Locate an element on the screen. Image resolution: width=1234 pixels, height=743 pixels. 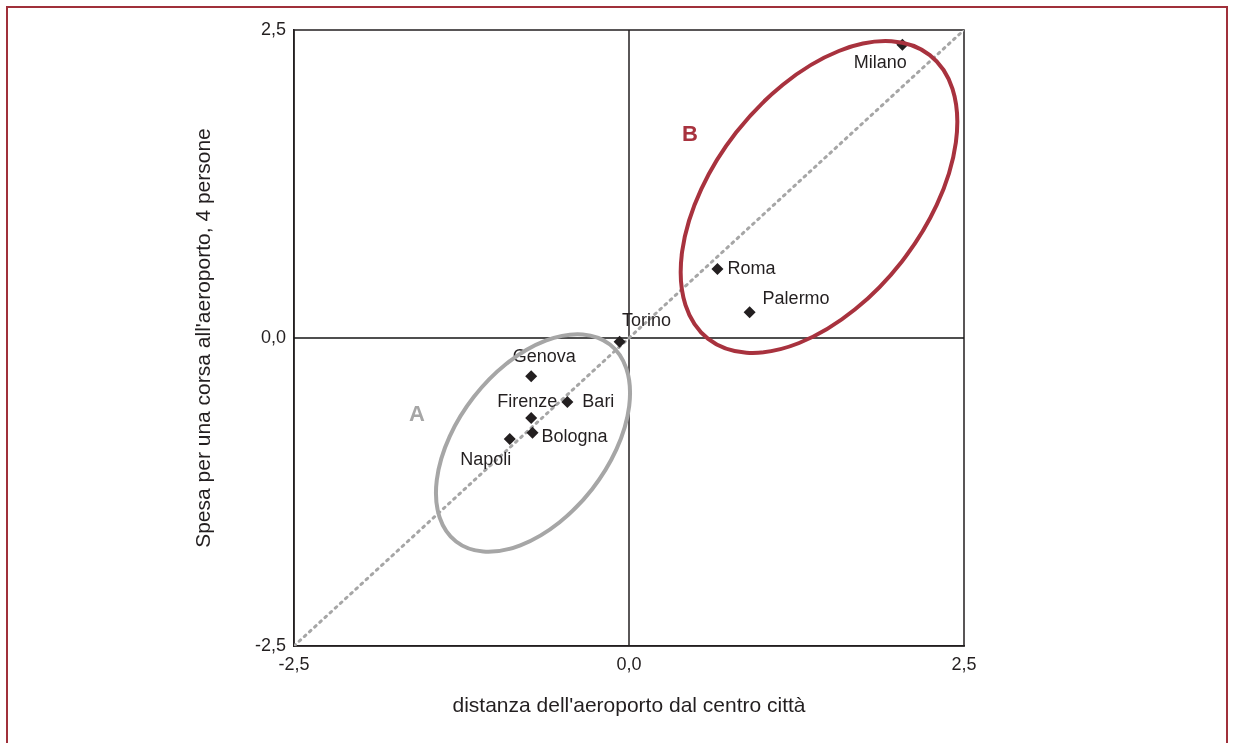
x-tick-label: 0,0 is located at coordinates (629, 663).